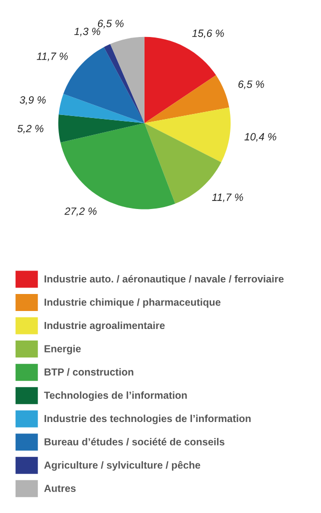 Image resolution: width=321 pixels, height=513 pixels. I want to click on data-label: 5,2 %, so click(30, 129).